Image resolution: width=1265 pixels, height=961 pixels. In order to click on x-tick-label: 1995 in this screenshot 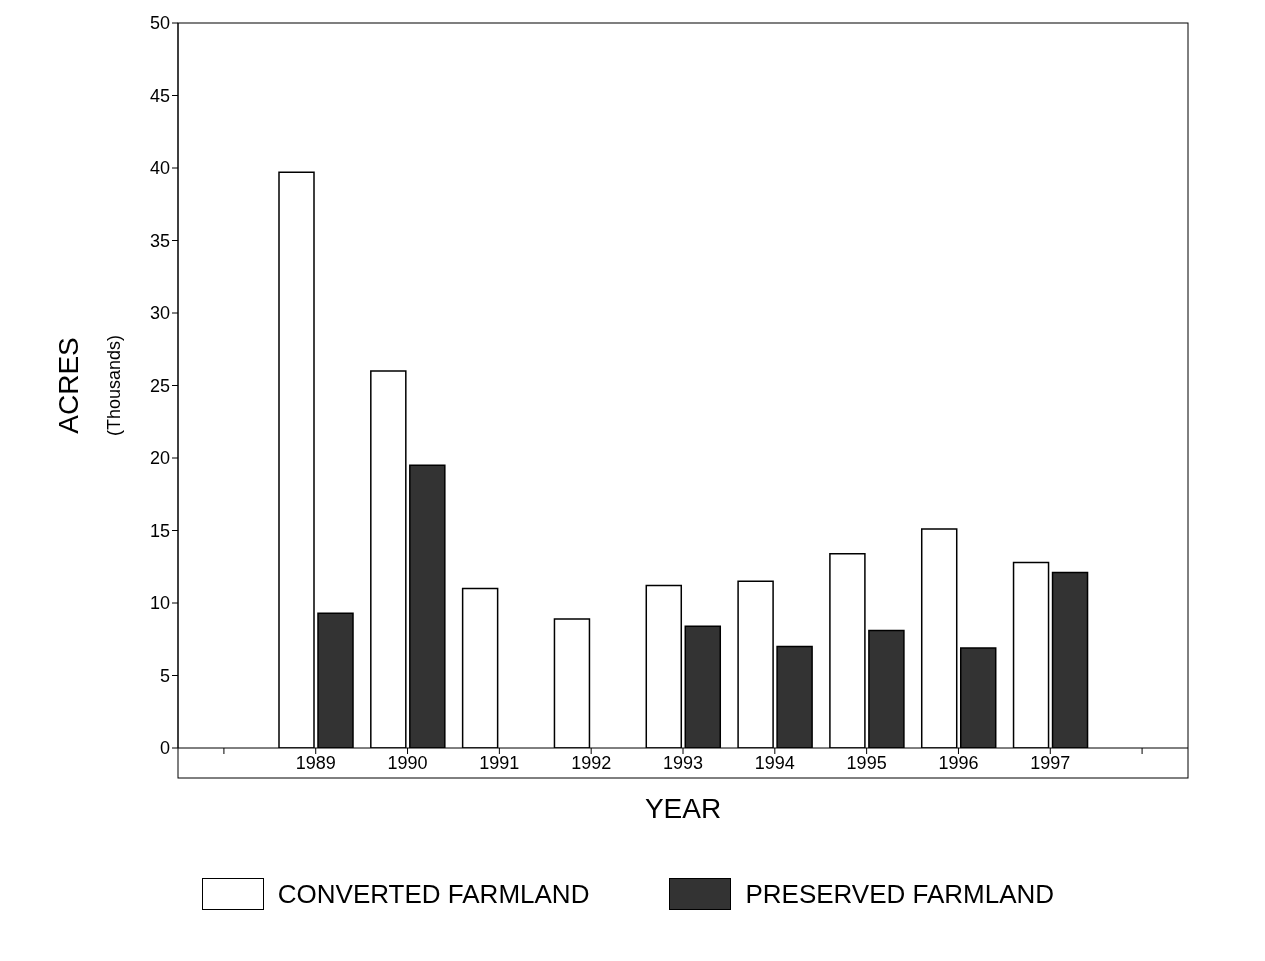, I will do `click(866, 762)`.